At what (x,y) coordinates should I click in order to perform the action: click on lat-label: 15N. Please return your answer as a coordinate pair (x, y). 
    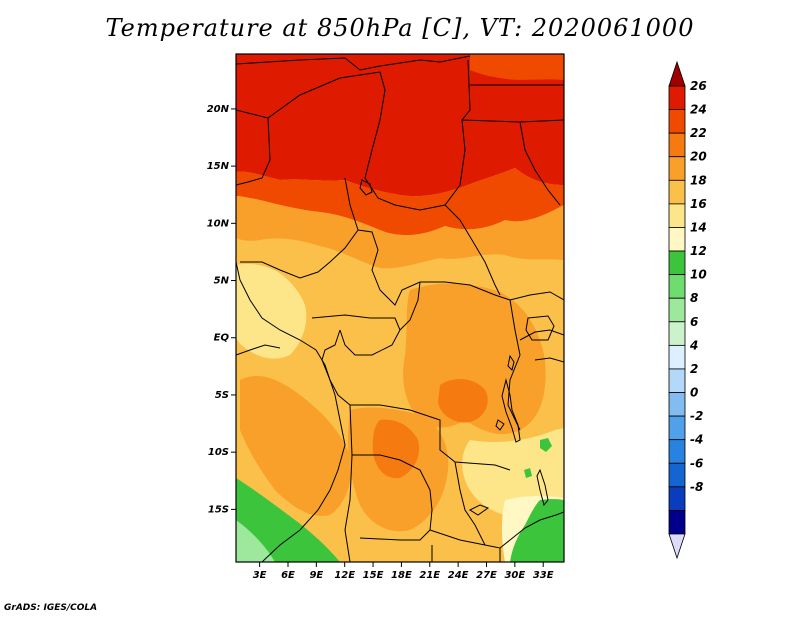
    Looking at the image, I should click on (218, 166).